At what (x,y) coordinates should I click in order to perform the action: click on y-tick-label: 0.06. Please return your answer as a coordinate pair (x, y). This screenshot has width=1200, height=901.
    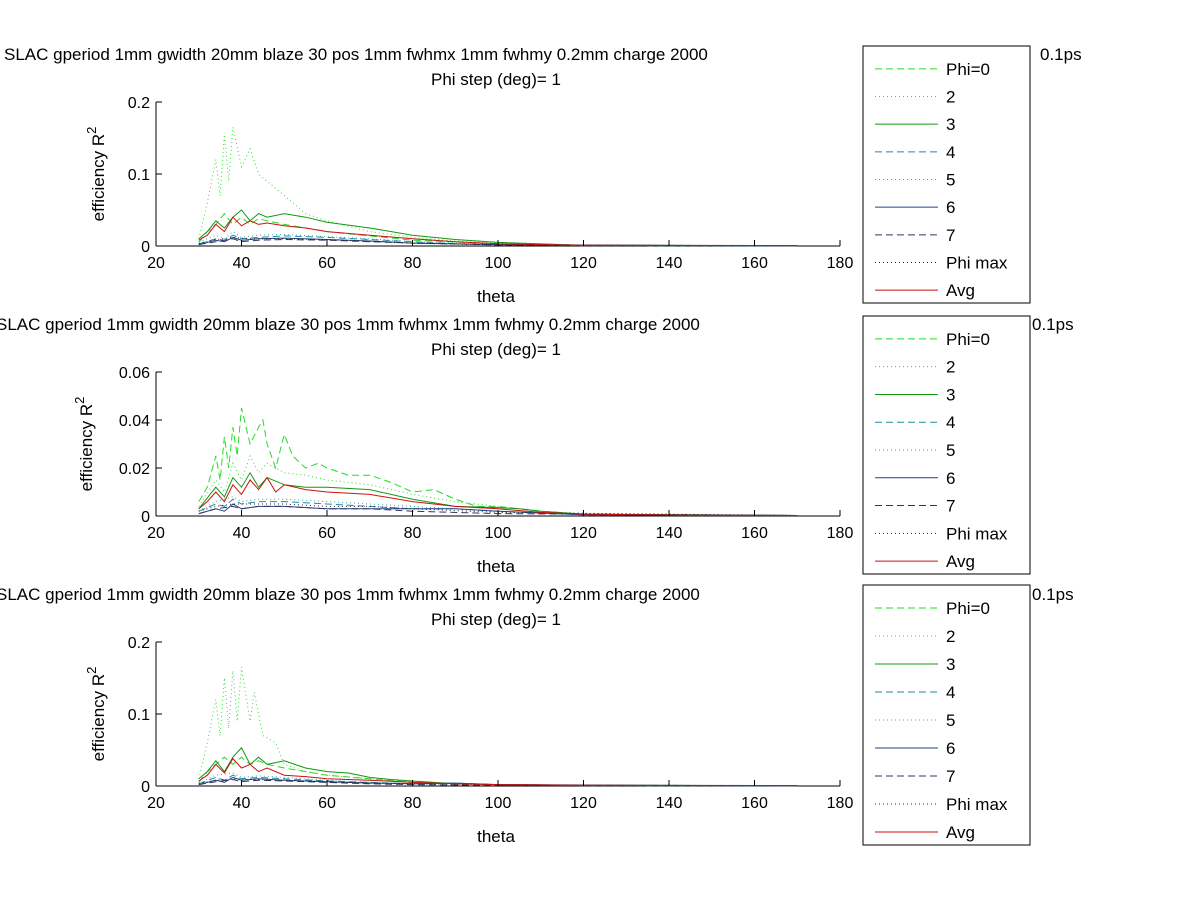
    Looking at the image, I should click on (134, 373).